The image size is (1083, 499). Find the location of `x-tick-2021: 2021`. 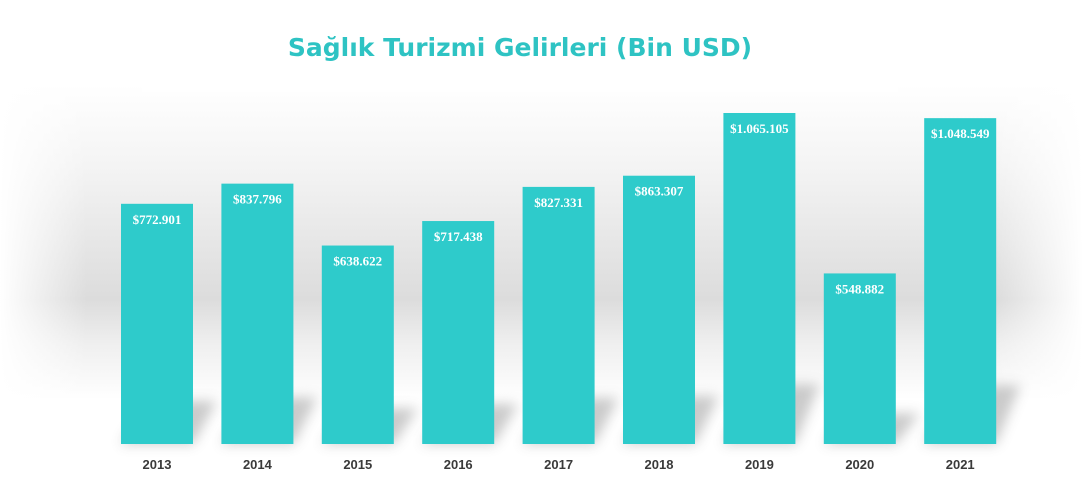

x-tick-2021: 2021 is located at coordinates (960, 464).